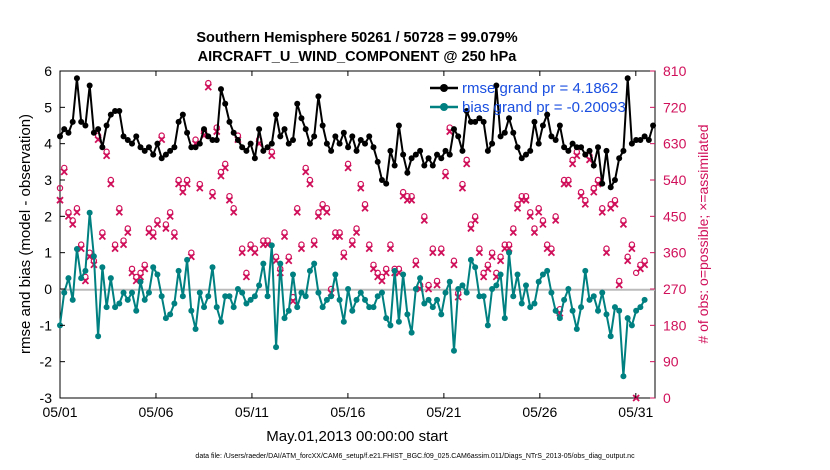 This screenshot has height=470, width=830. What do you see at coordinates (48, 253) in the screenshot?
I see `y-left-tick-label: 1` at bounding box center [48, 253].